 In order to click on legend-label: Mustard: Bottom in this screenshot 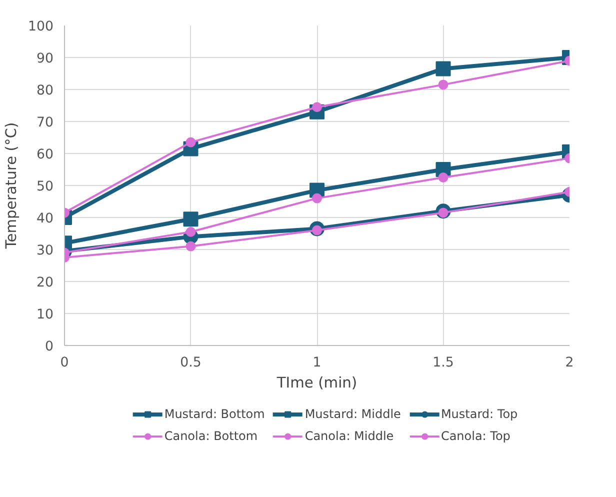, I will do `click(214, 414)`.